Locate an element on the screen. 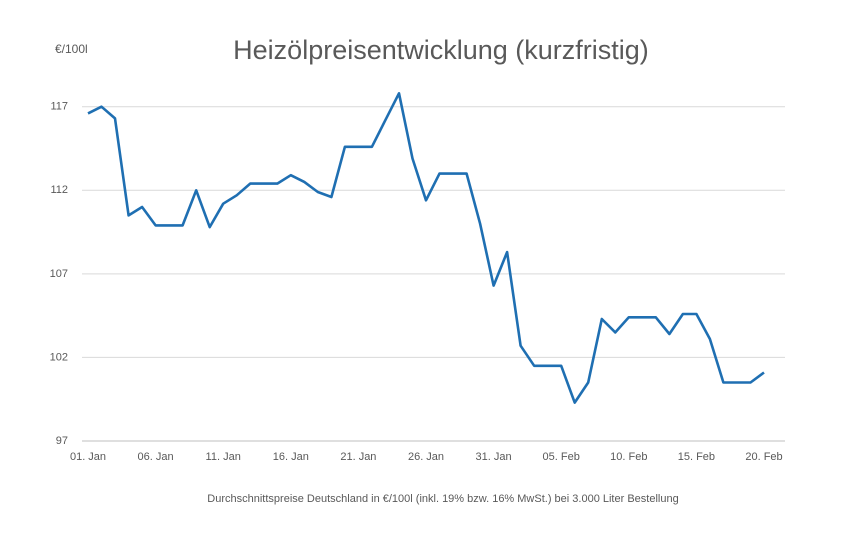 The height and width of the screenshot is (549, 850). x-tick-label: 06. Jan is located at coordinates (156, 457).